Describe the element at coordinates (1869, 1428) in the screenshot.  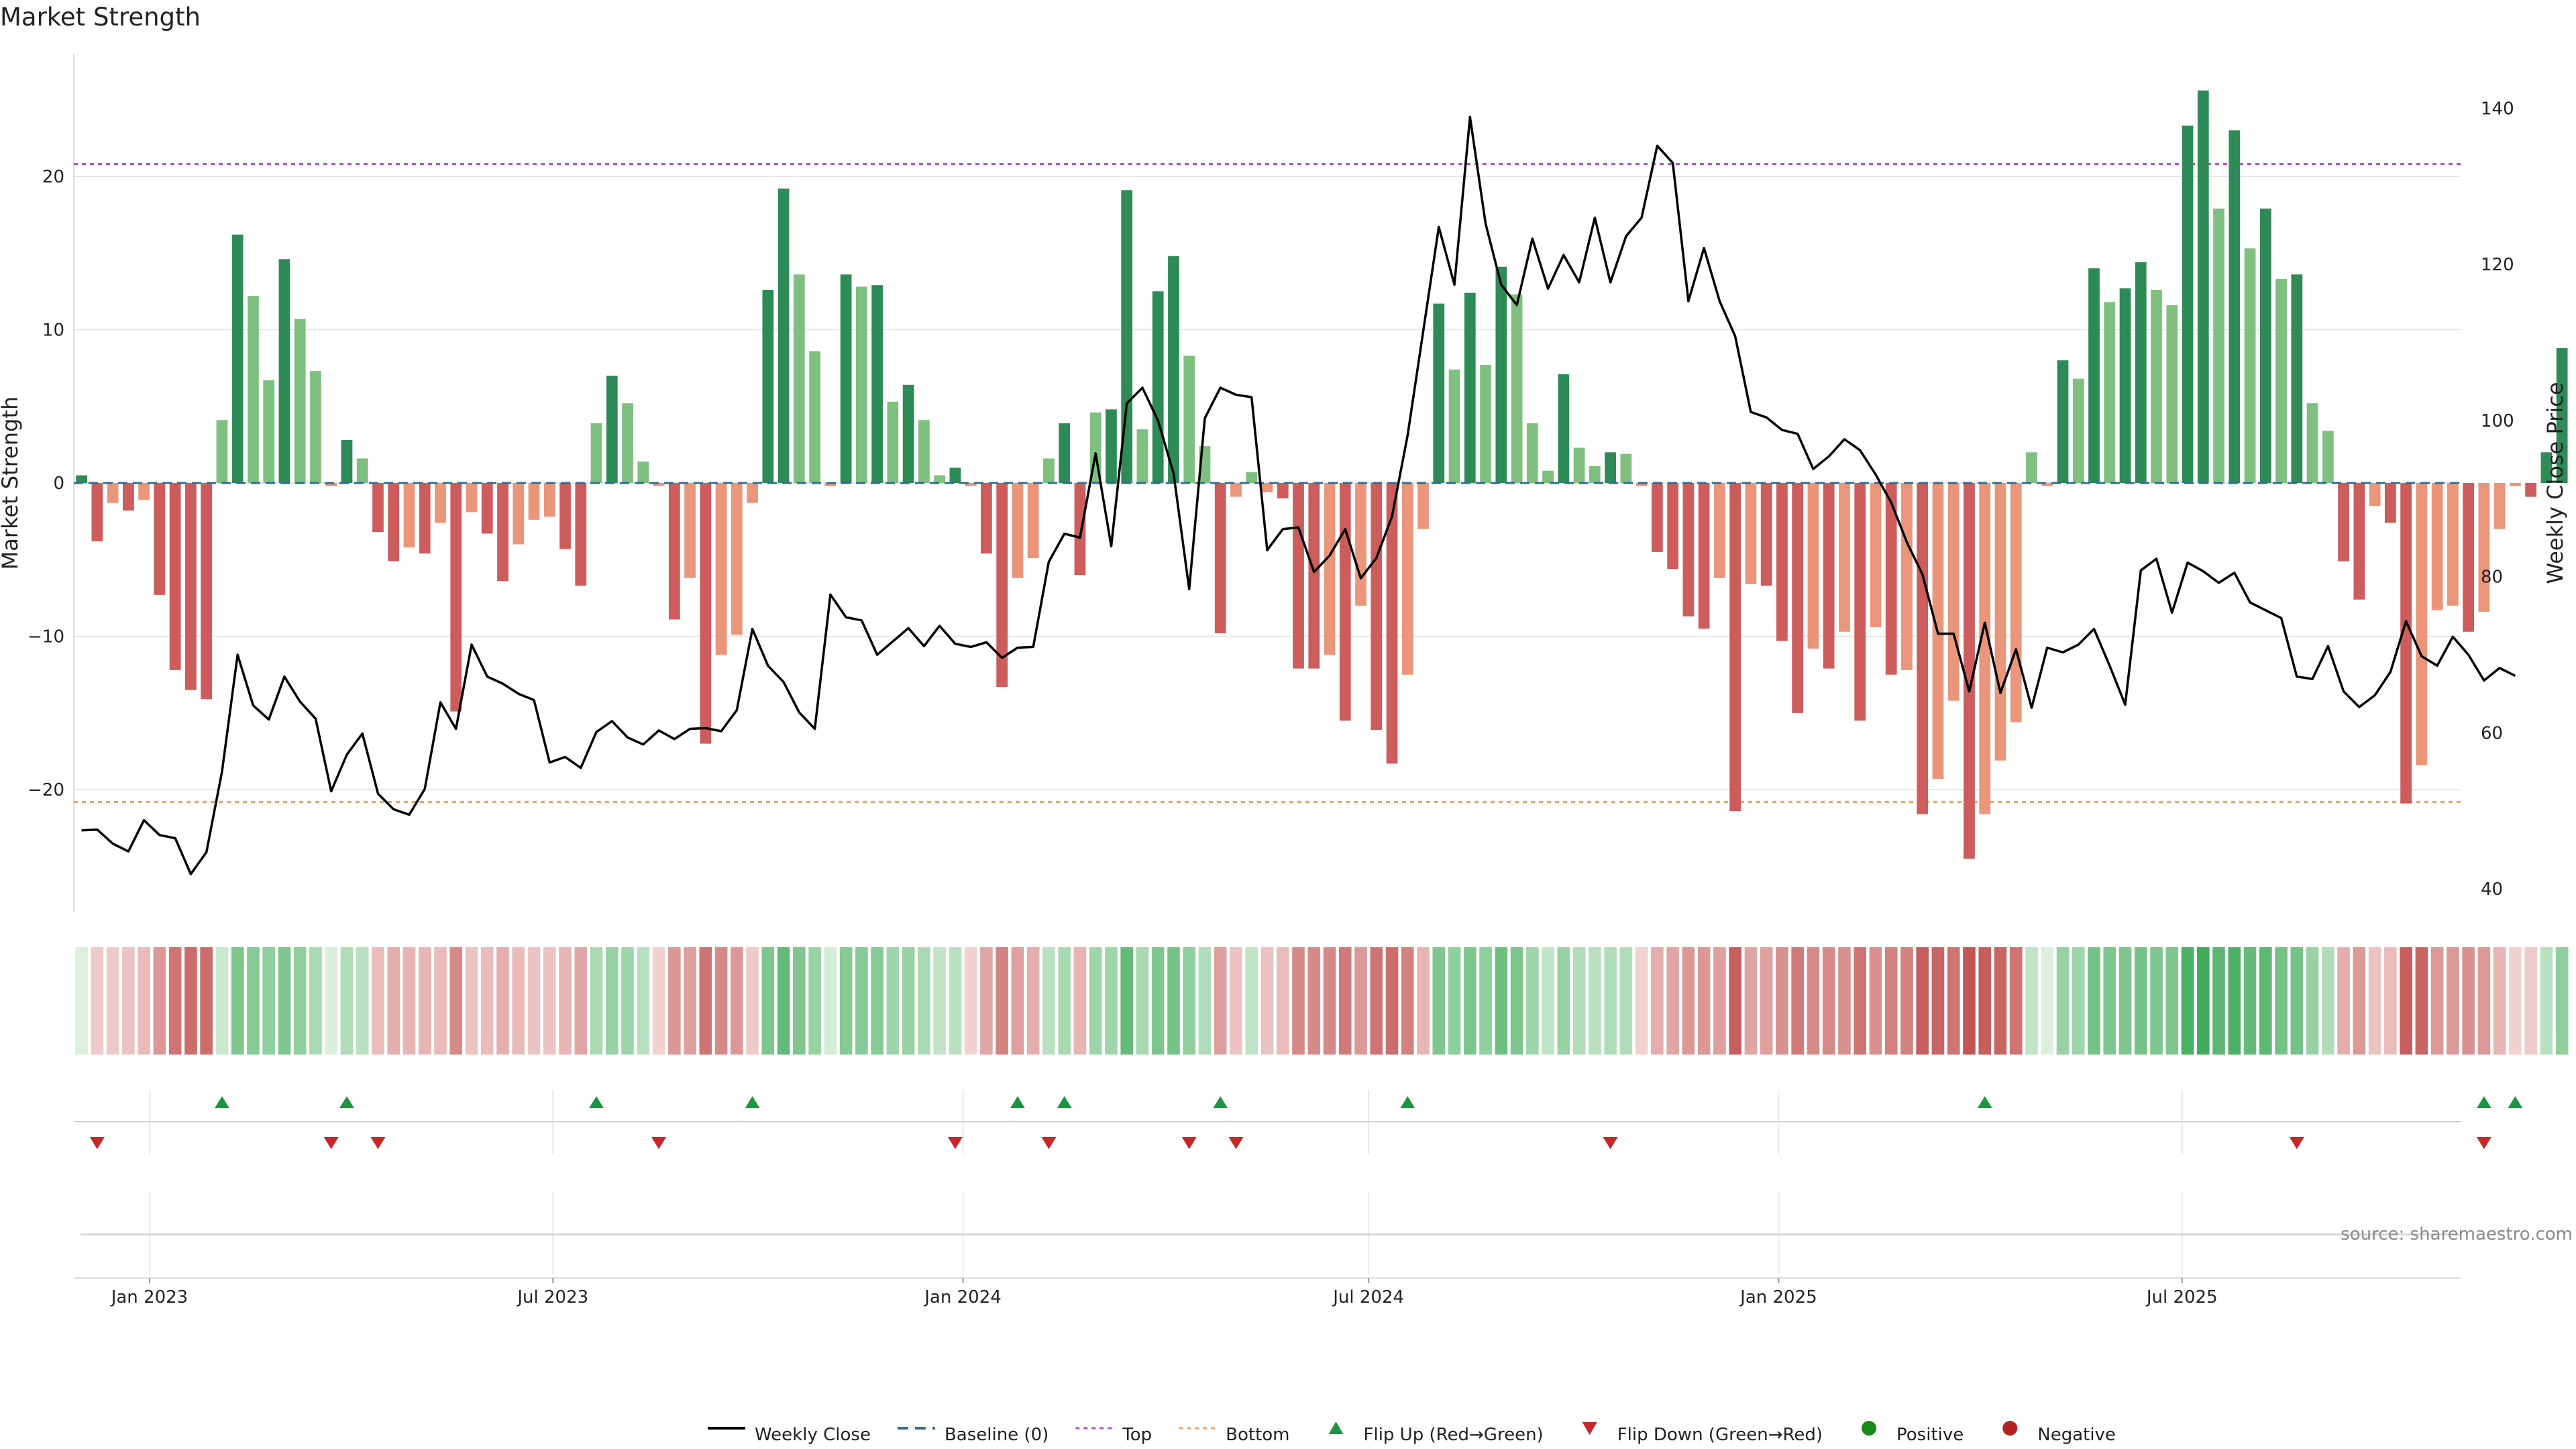
I see `legend-swatch-positive` at that location.